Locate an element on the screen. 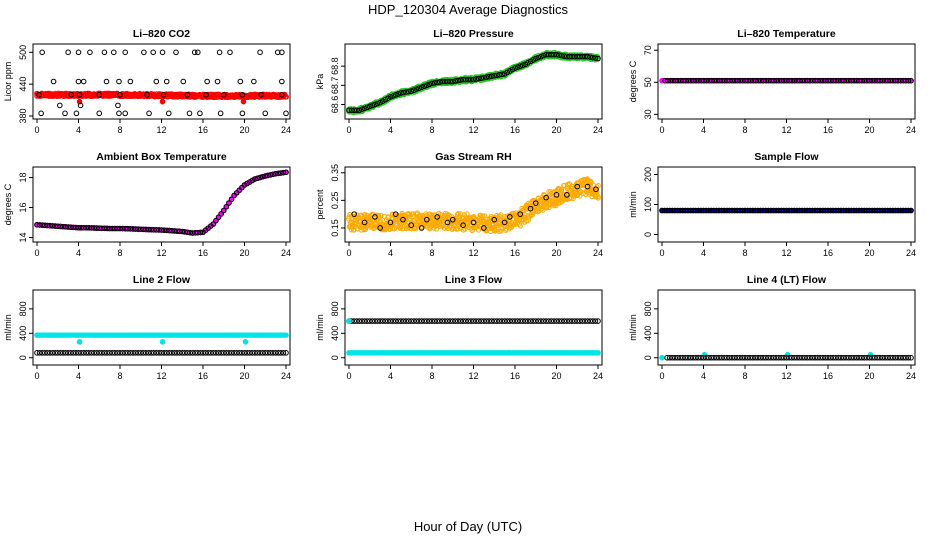  figure-title: HDP_120304 Average Diagnostics is located at coordinates (468, 9).